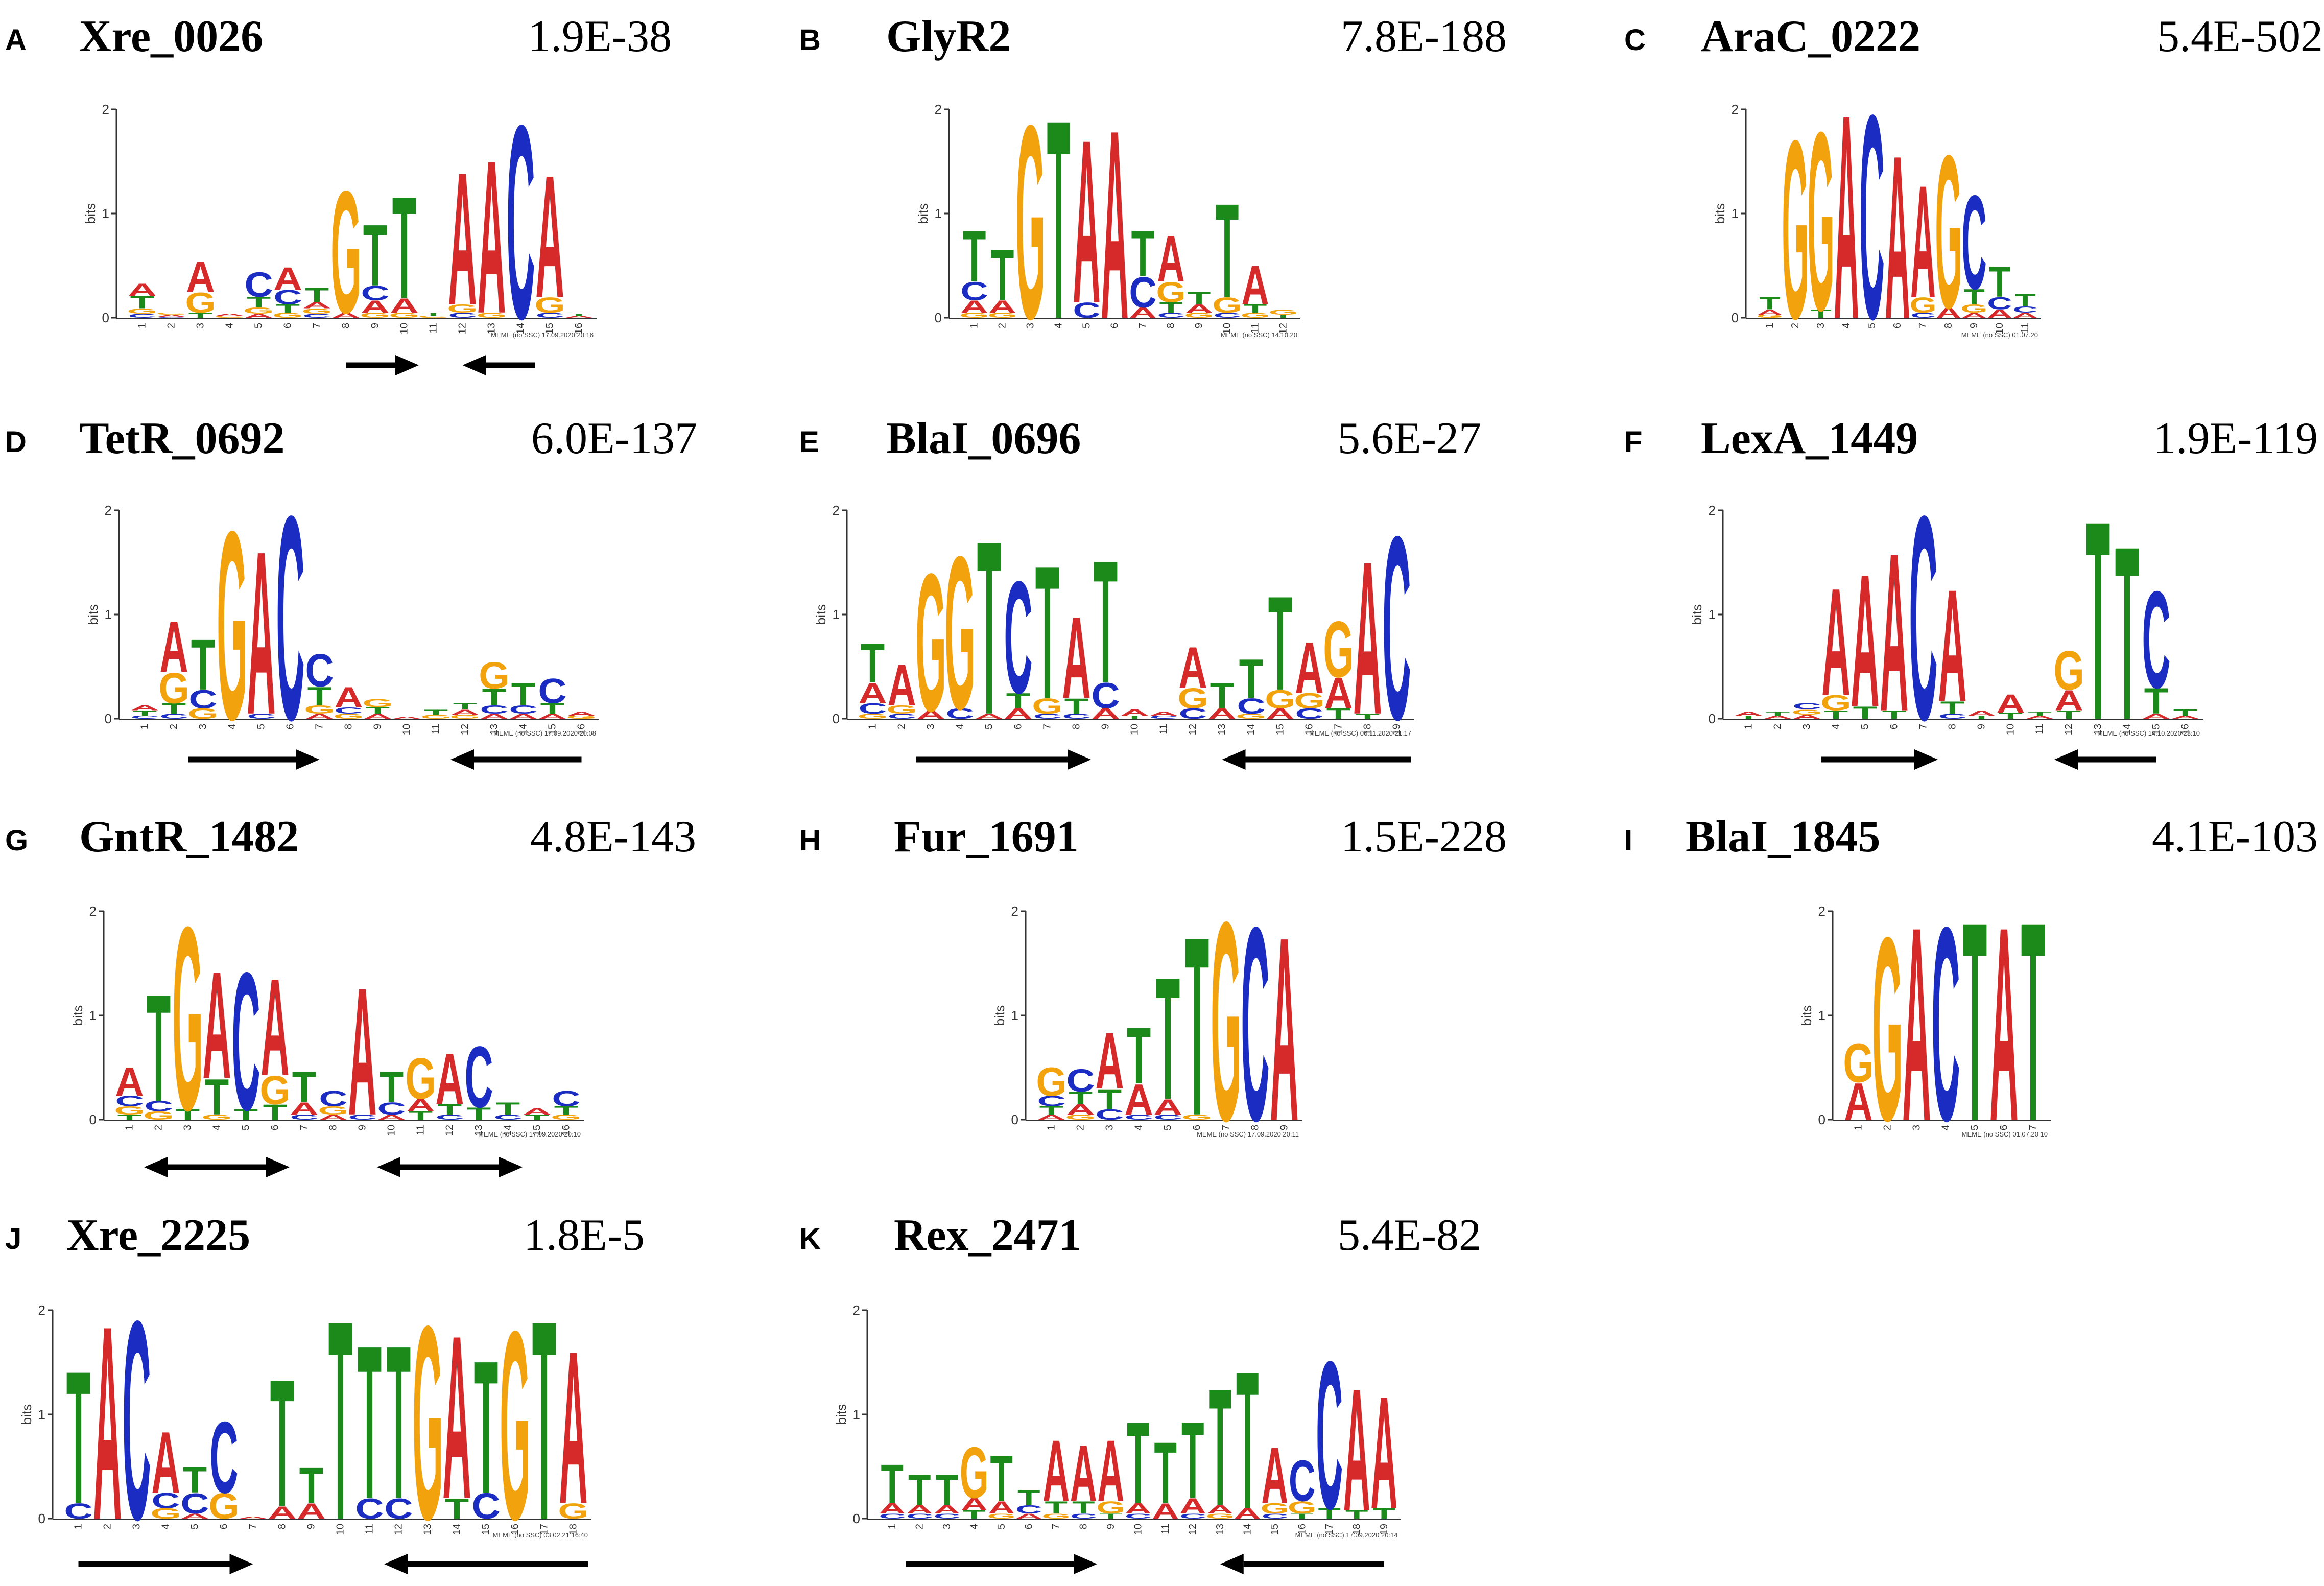 This screenshot has width=2324, height=1586. What do you see at coordinates (1248, 1134) in the screenshot?
I see `meme-footer: MEME (no SSC) 17.09.2020 20:11` at bounding box center [1248, 1134].